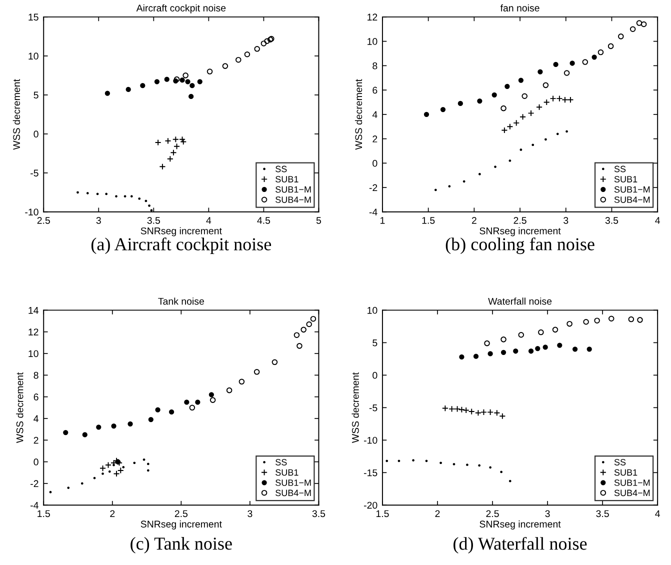 The image size is (671, 565). Describe the element at coordinates (33, 17) in the screenshot. I see `y-tick-label: 15` at that location.